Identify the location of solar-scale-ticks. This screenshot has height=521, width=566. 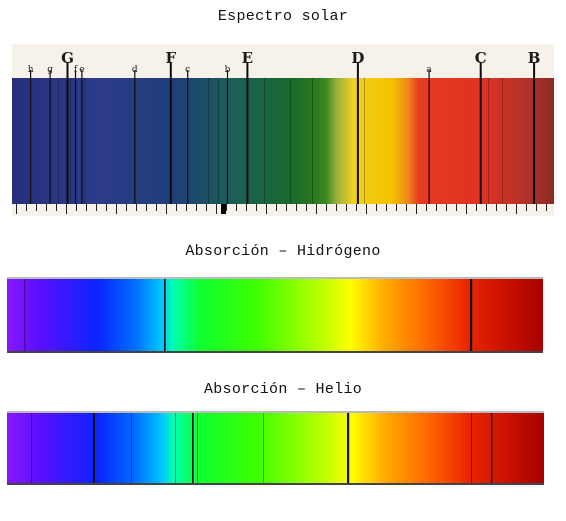
(281, 209).